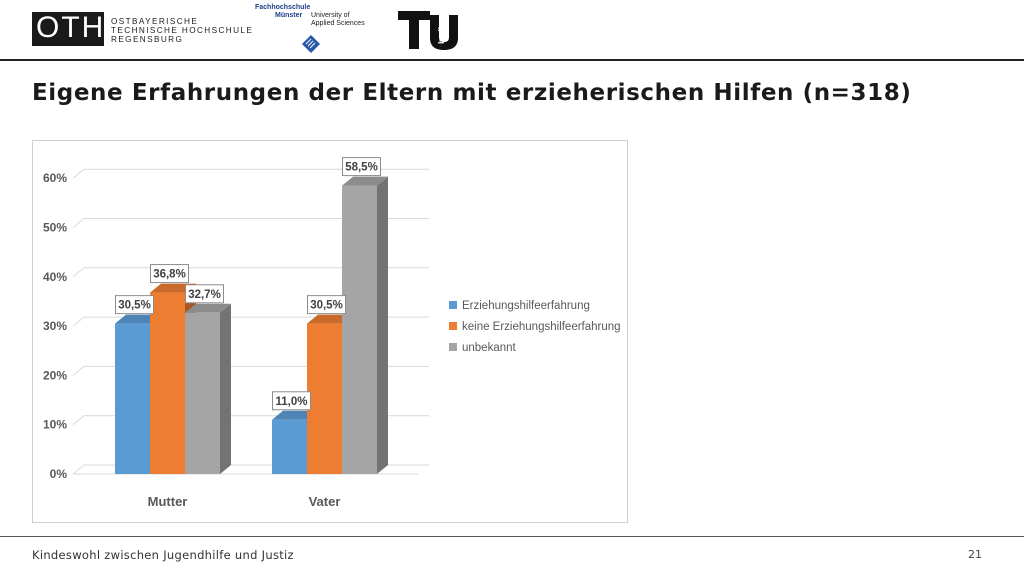 The height and width of the screenshot is (576, 1024). Describe the element at coordinates (526, 306) in the screenshot. I see `legend-label: Erziehungshilfeerfahrung` at that location.